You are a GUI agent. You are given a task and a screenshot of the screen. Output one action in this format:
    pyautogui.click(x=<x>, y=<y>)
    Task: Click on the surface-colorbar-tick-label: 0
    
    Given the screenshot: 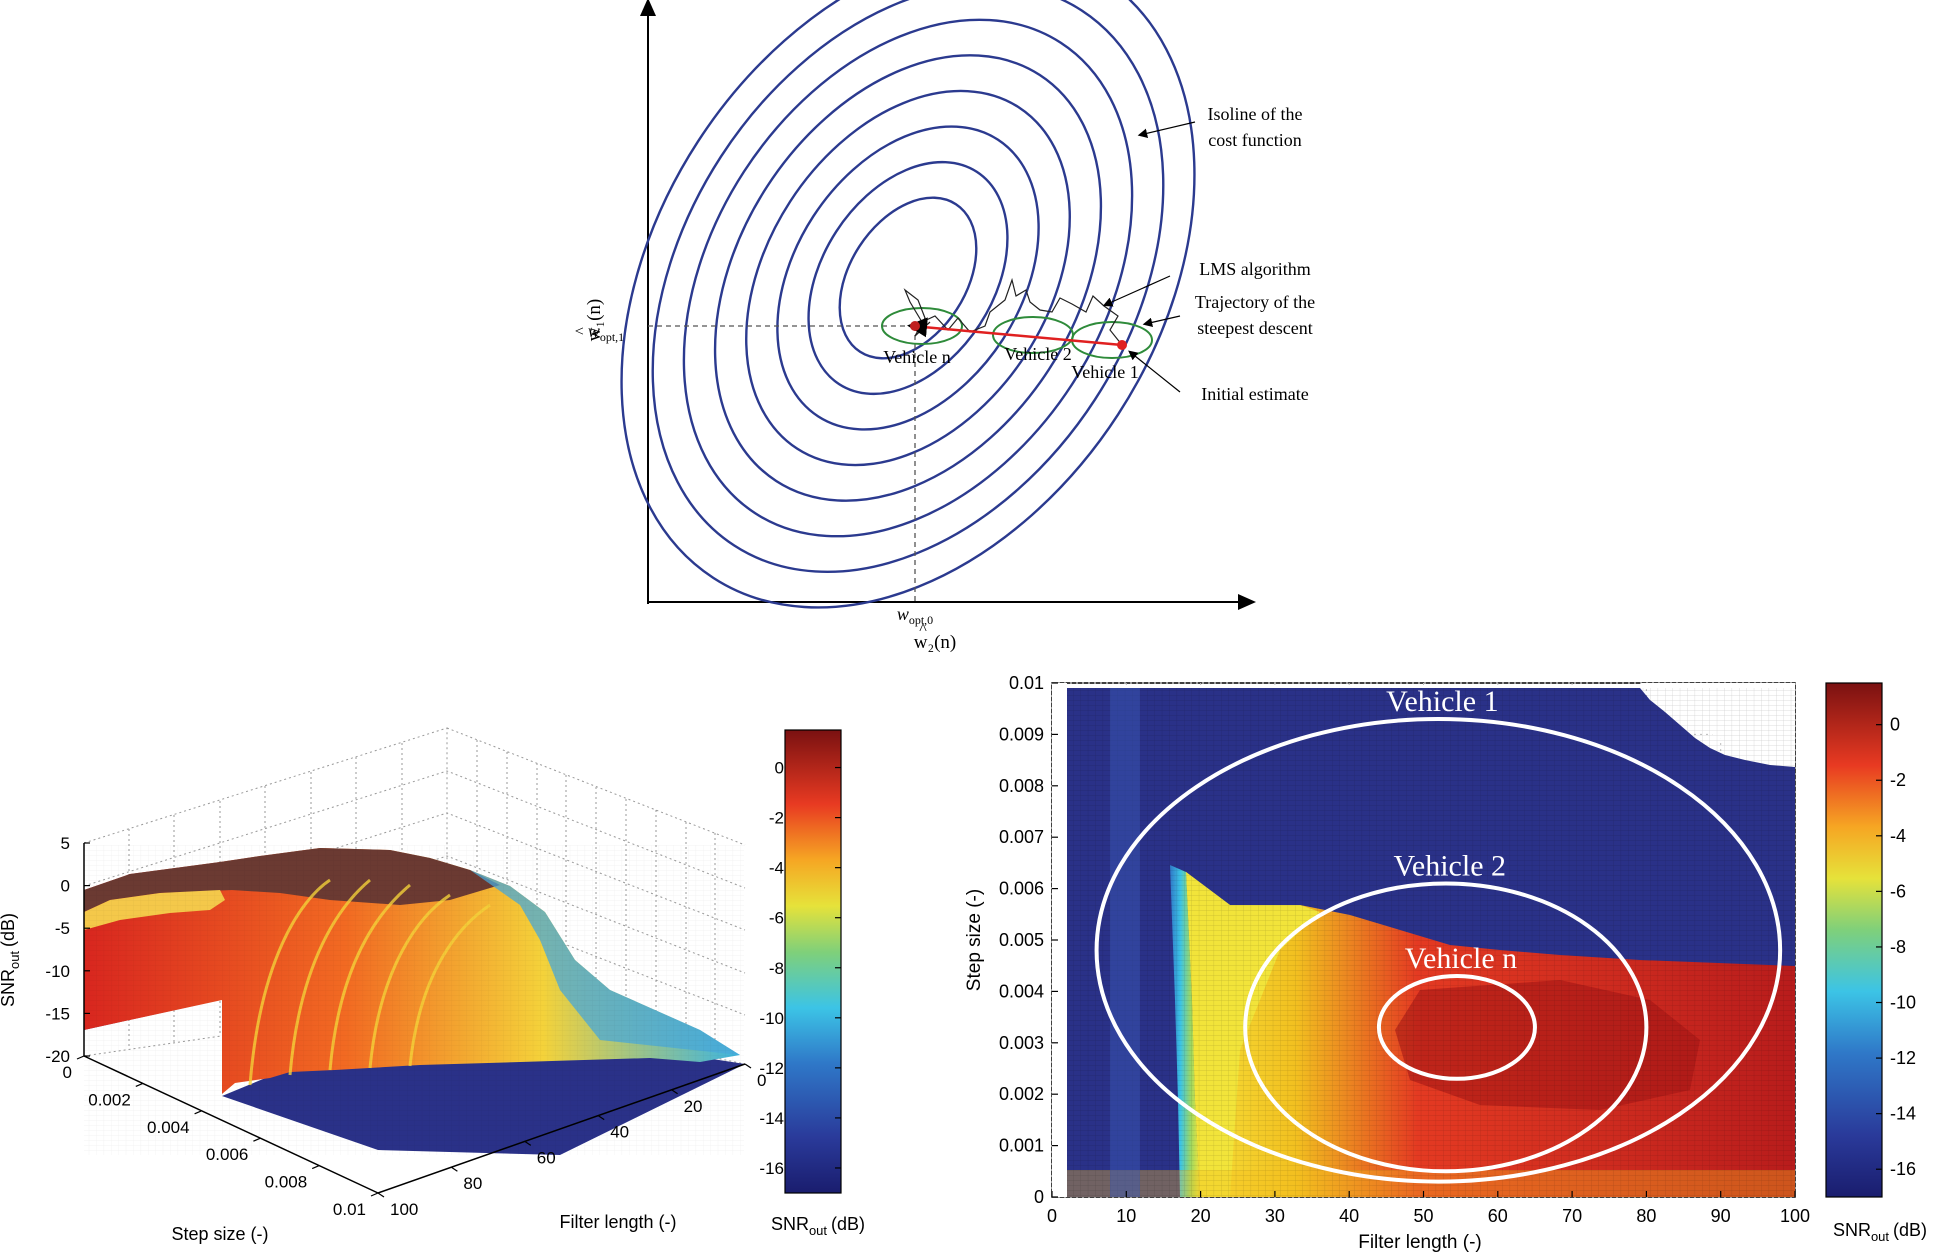 What is the action you would take?
    pyautogui.click(x=779, y=768)
    